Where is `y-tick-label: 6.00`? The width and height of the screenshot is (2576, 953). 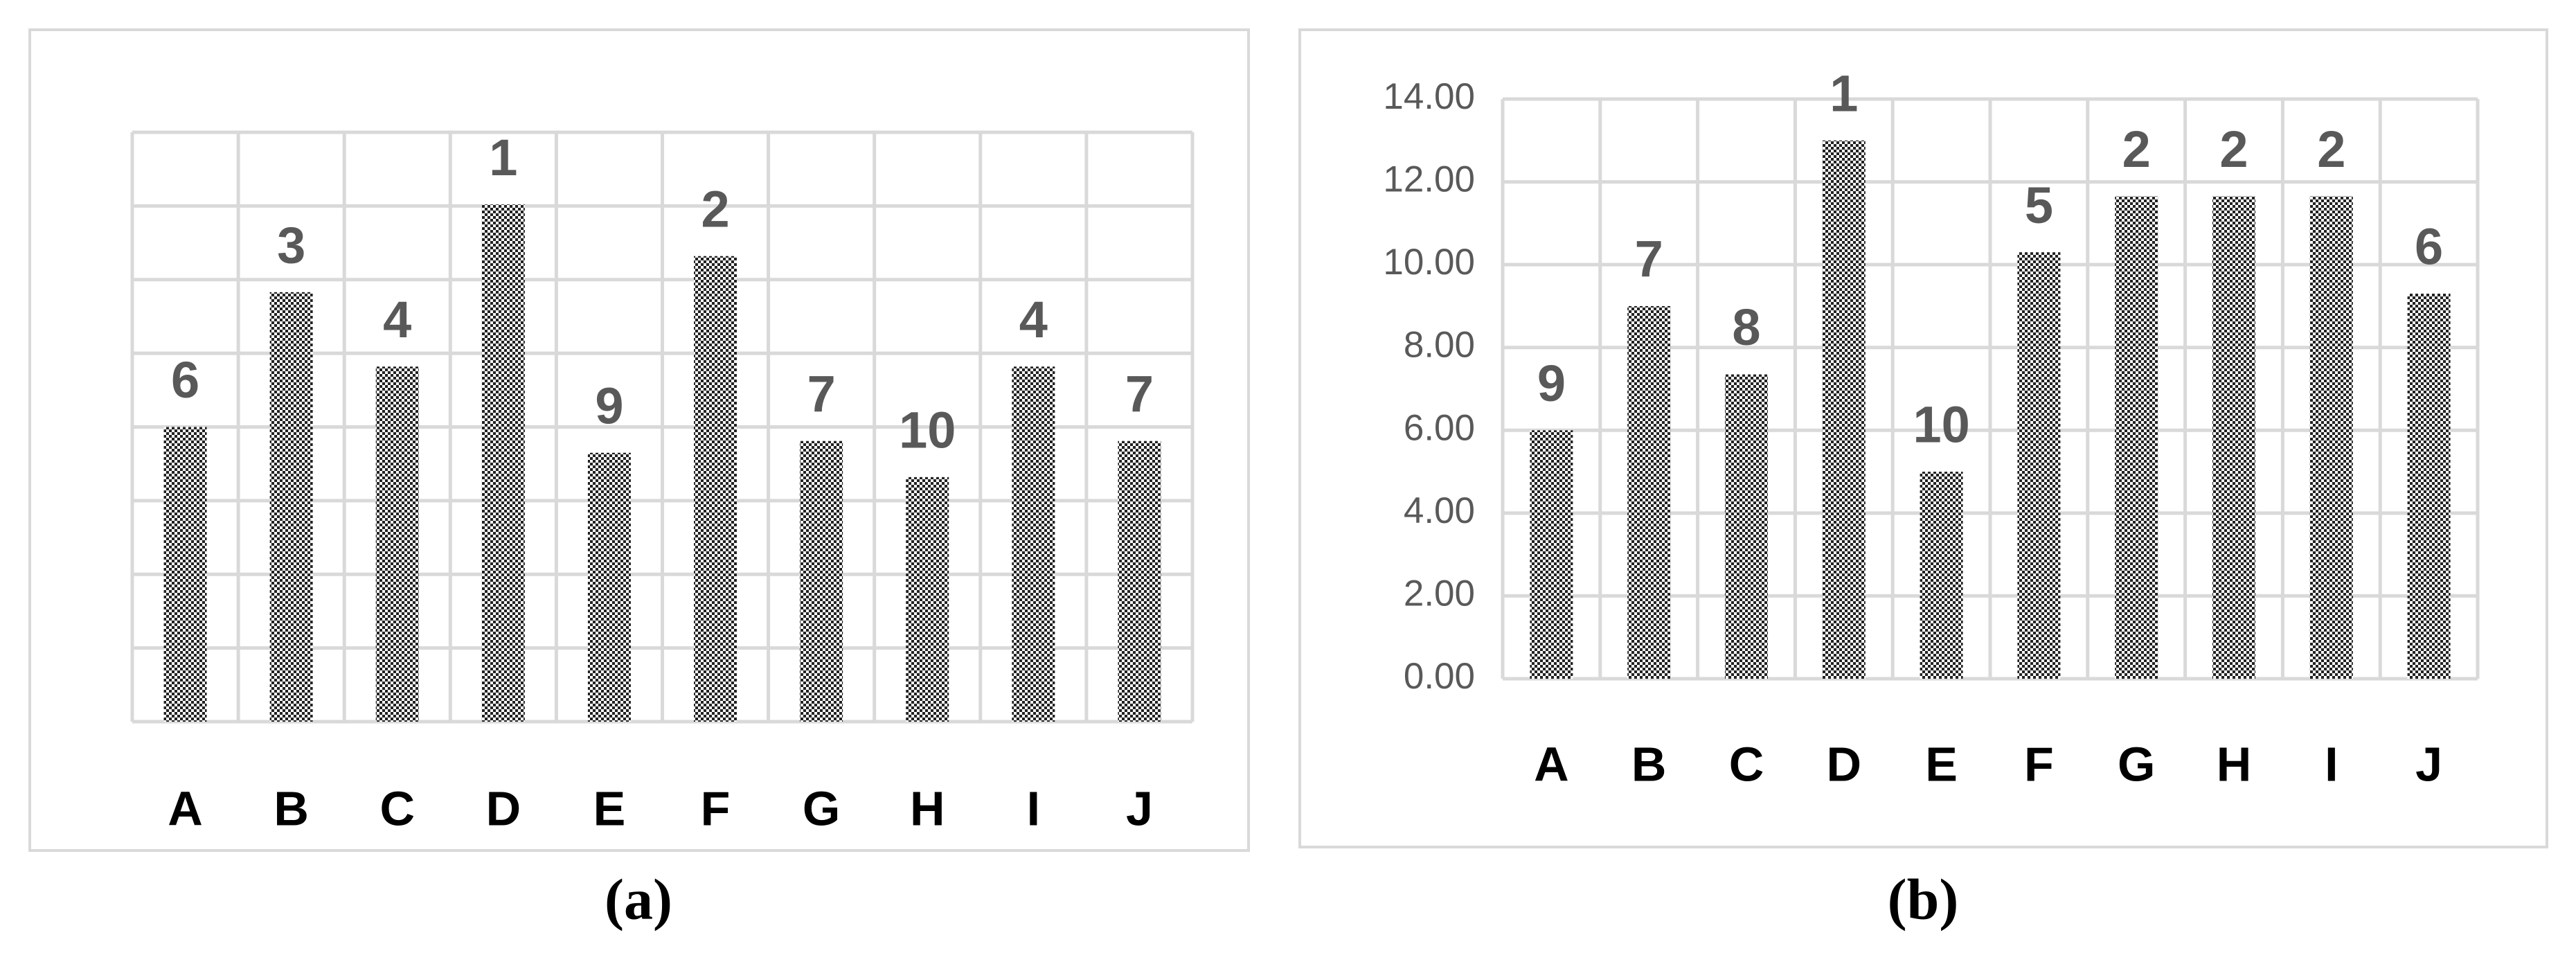 y-tick-label: 6.00 is located at coordinates (1439, 427).